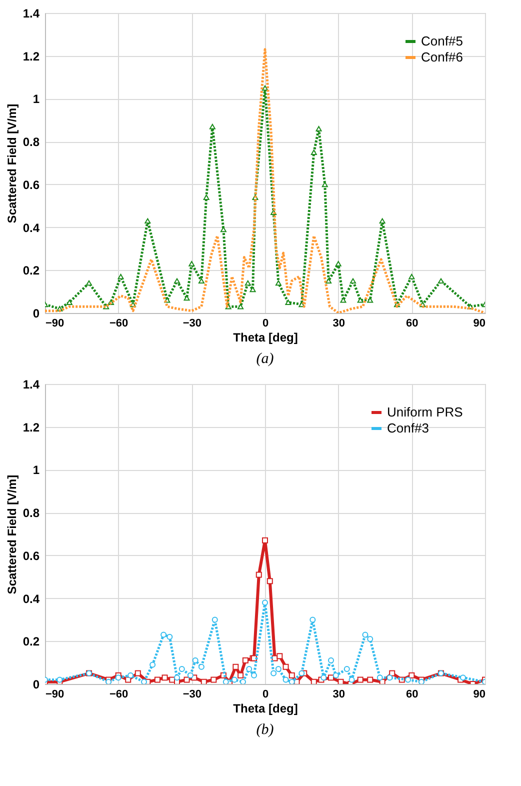 The width and height of the screenshot is (521, 786). Describe the element at coordinates (442, 41) in the screenshot. I see `legend-label: Conf#5` at that location.